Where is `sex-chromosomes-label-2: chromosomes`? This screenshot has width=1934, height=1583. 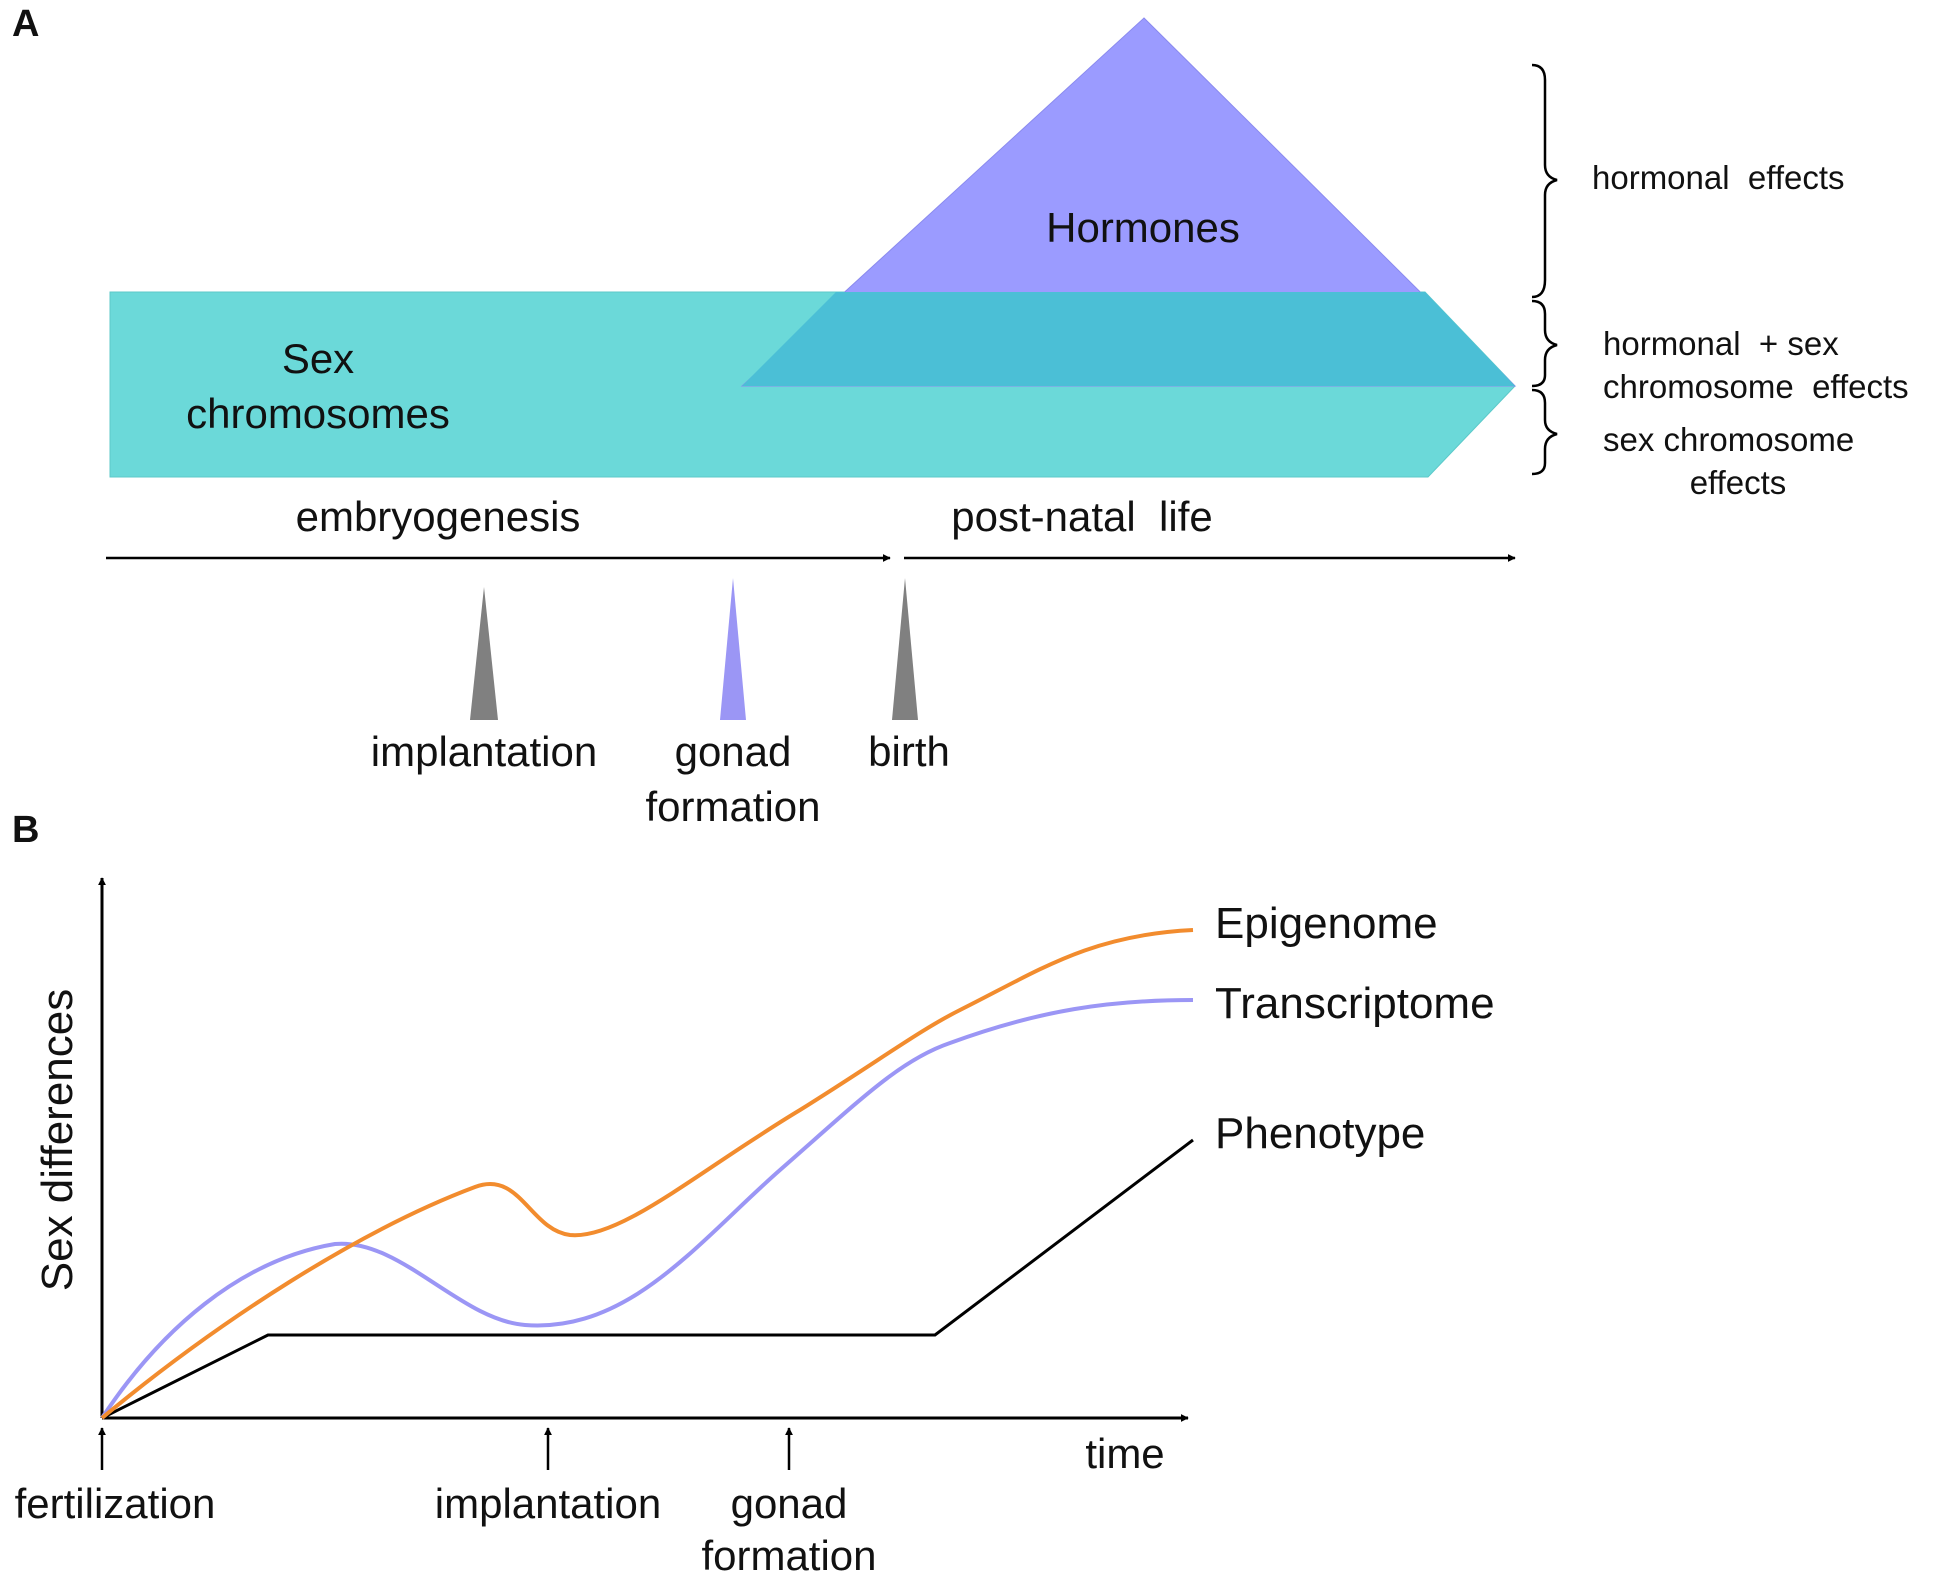 sex-chromosomes-label-2: chromosomes is located at coordinates (318, 413).